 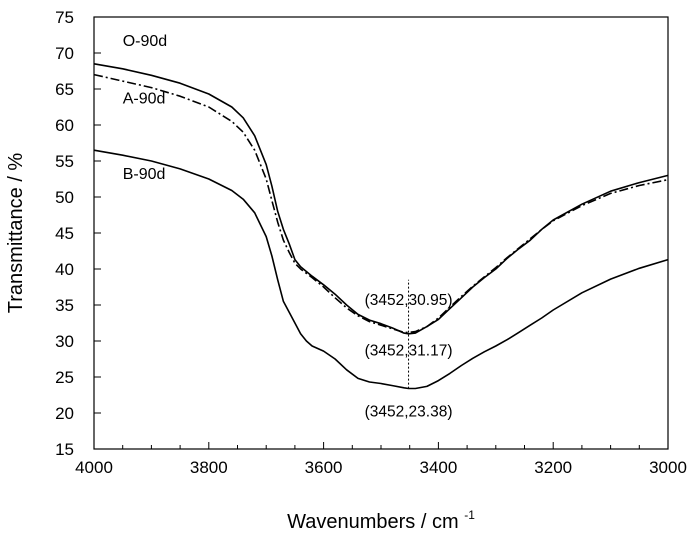 I want to click on y-tick-label: 35, so click(x=64, y=305).